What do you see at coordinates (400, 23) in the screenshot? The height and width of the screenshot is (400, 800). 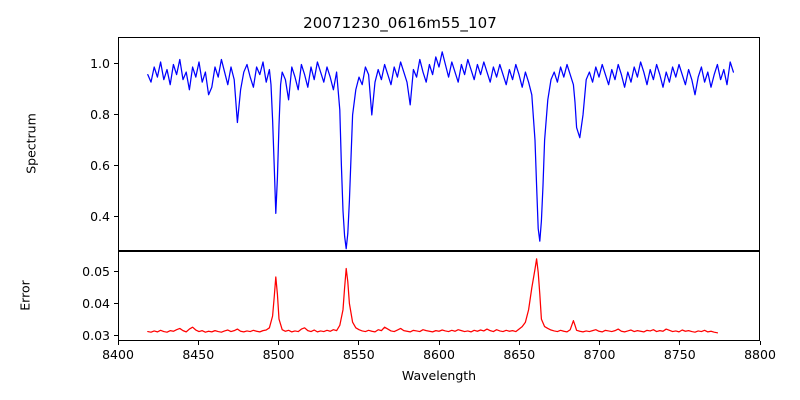 I see `figure-title: 20071230_0616m55_107` at bounding box center [400, 23].